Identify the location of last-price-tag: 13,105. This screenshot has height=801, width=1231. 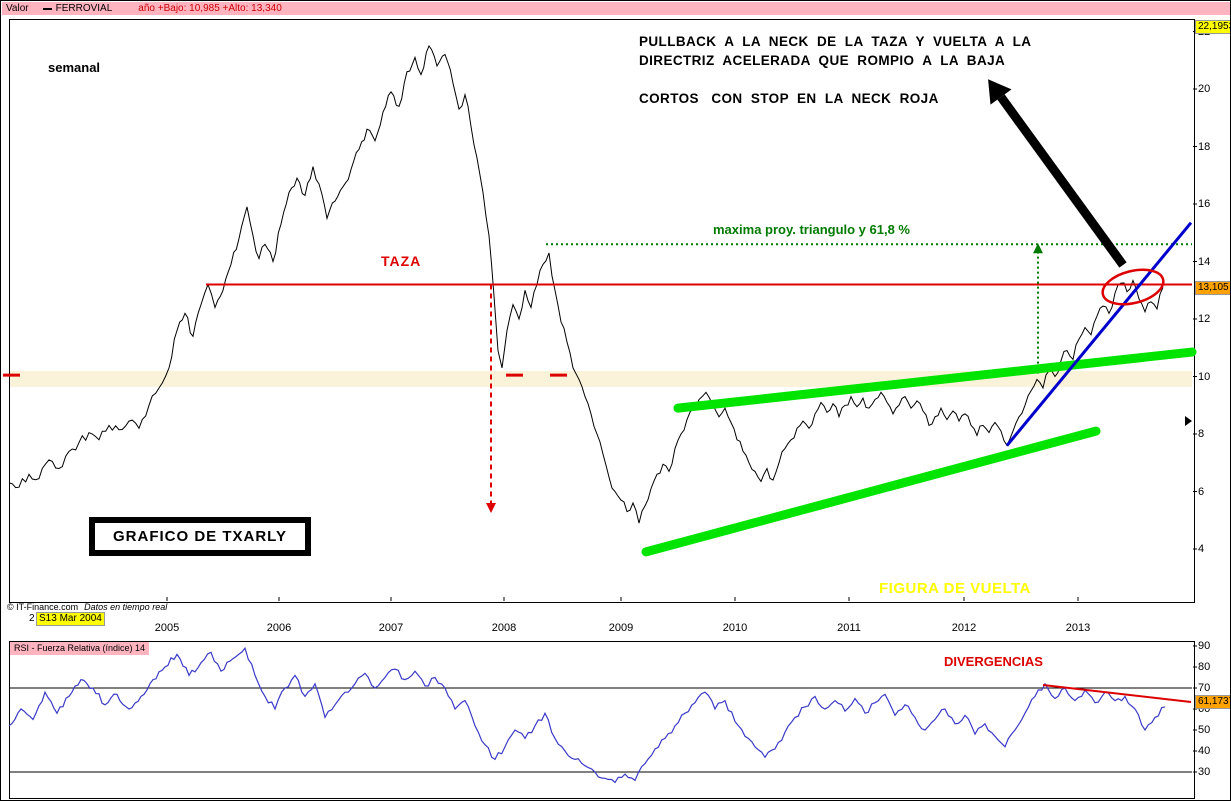
(1212, 288).